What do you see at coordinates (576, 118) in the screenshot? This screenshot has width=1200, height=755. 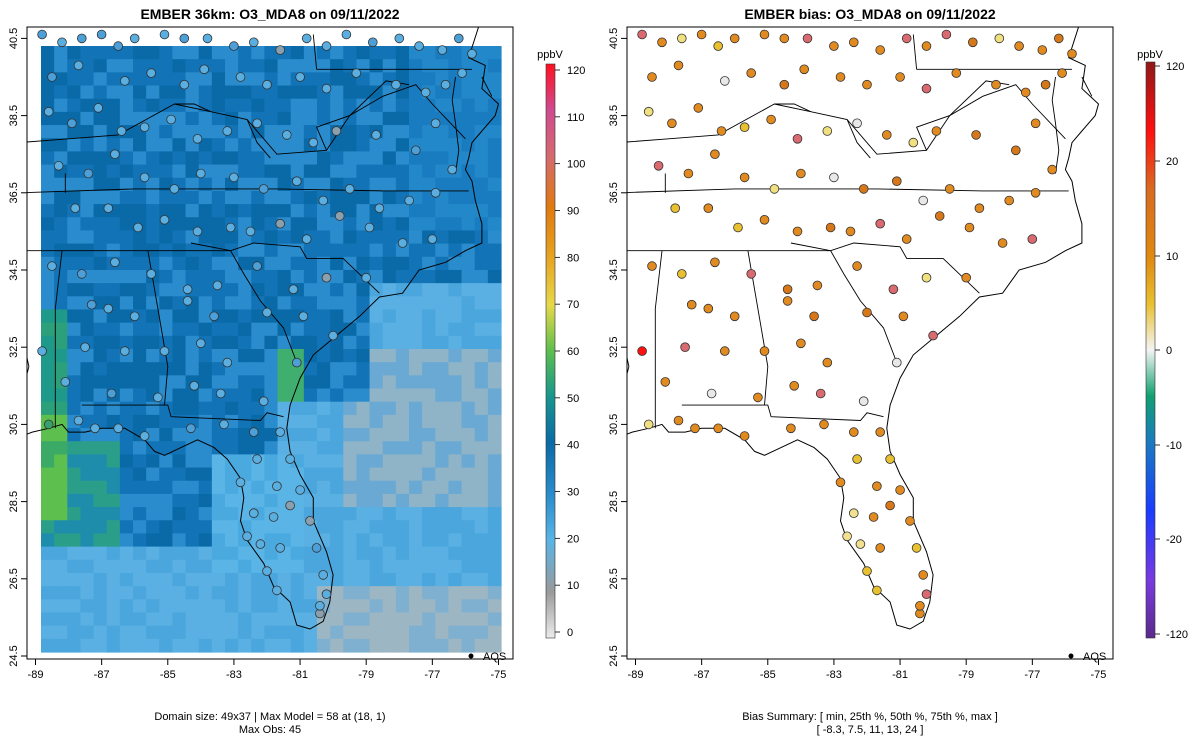 I see `colorbar-tick-label: 110` at bounding box center [576, 118].